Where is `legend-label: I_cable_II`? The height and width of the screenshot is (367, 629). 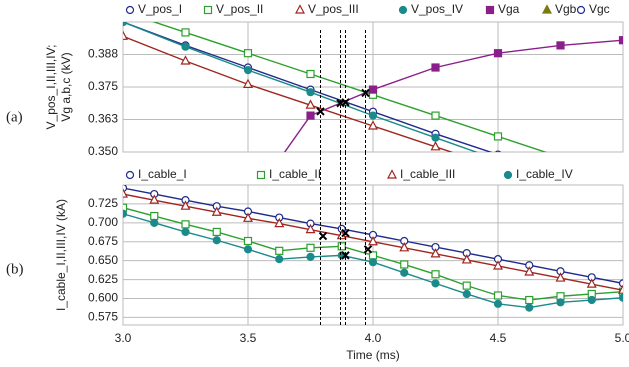 legend-label: I_cable_II is located at coordinates (295, 174).